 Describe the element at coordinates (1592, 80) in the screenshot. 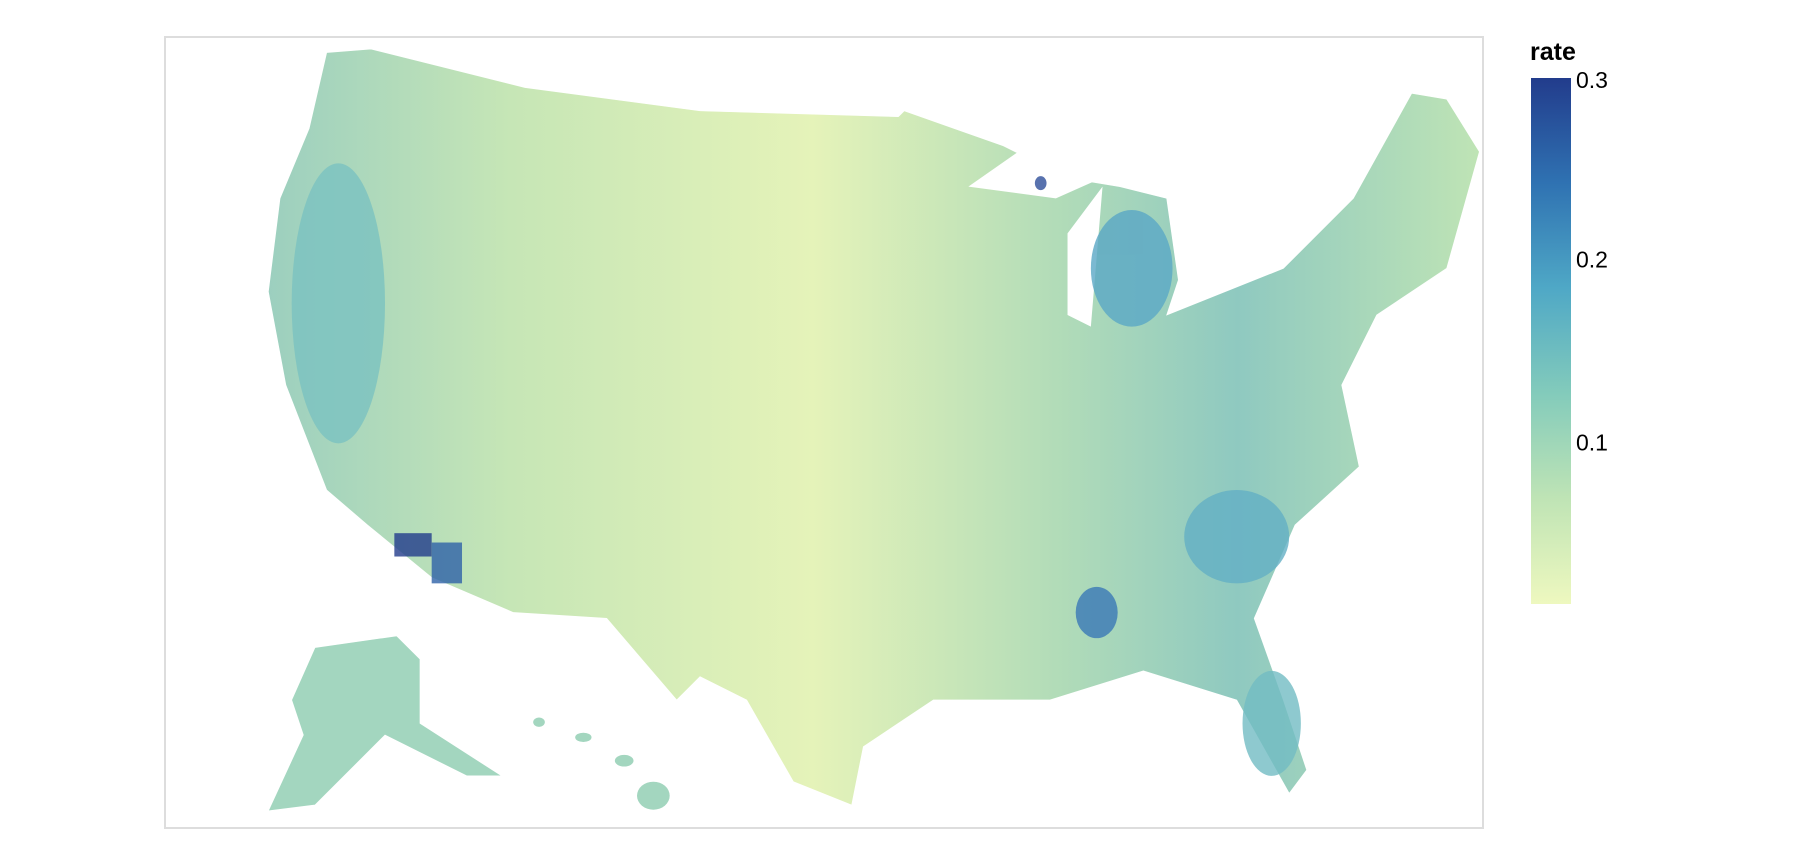

I see `legend-tick-label: 0.3` at that location.